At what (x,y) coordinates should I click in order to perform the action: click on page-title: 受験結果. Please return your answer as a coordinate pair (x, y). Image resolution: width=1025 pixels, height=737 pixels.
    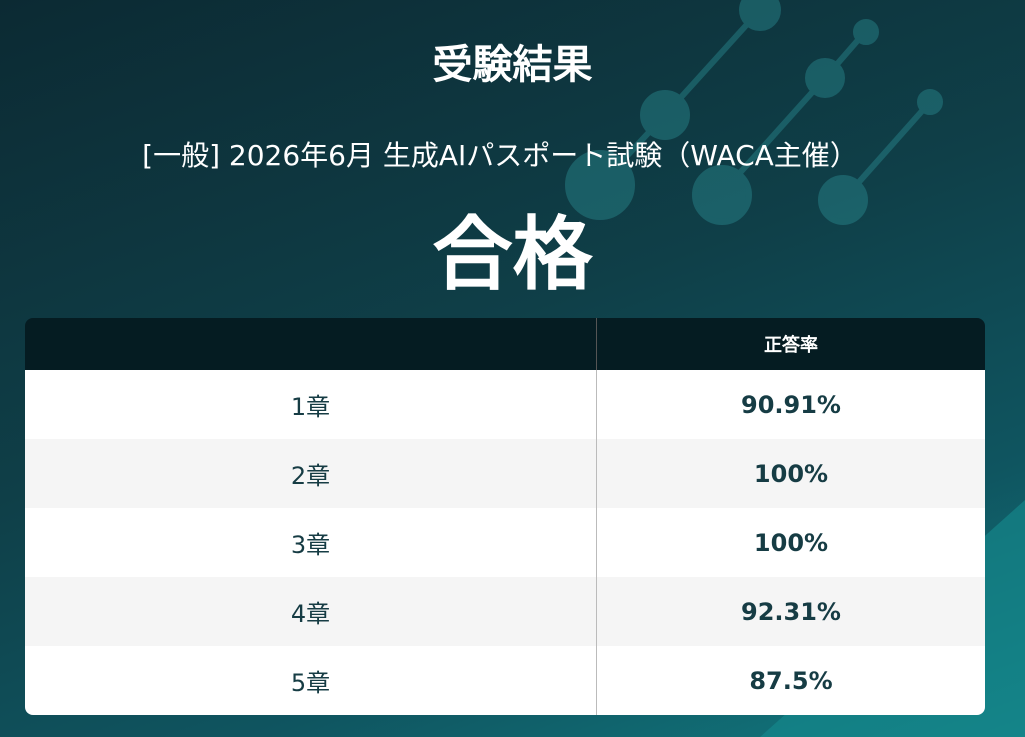
    Looking at the image, I should click on (512, 65).